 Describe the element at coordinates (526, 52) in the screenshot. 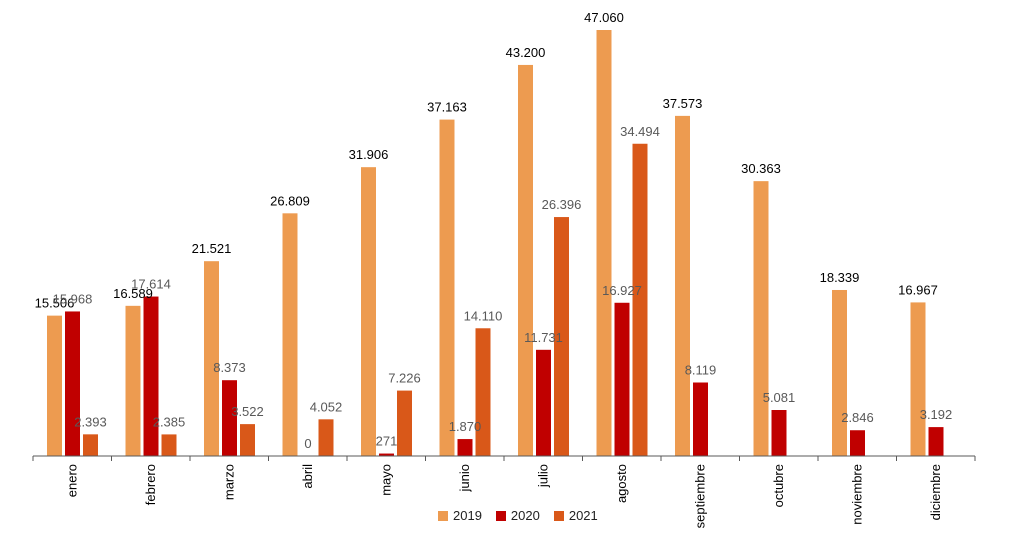

I see `data-label-2019-julio: 43.200` at that location.